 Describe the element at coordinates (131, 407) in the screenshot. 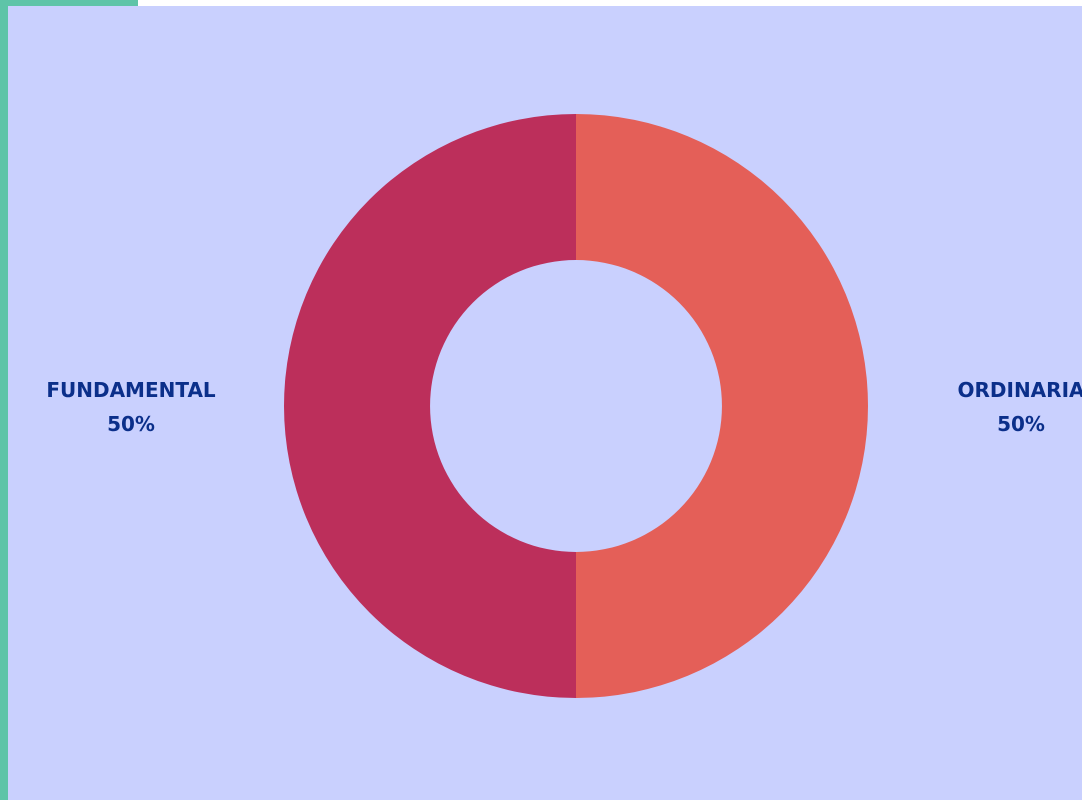

I see `slice-label-fundamental: FUNDAMENTAL 50%` at that location.